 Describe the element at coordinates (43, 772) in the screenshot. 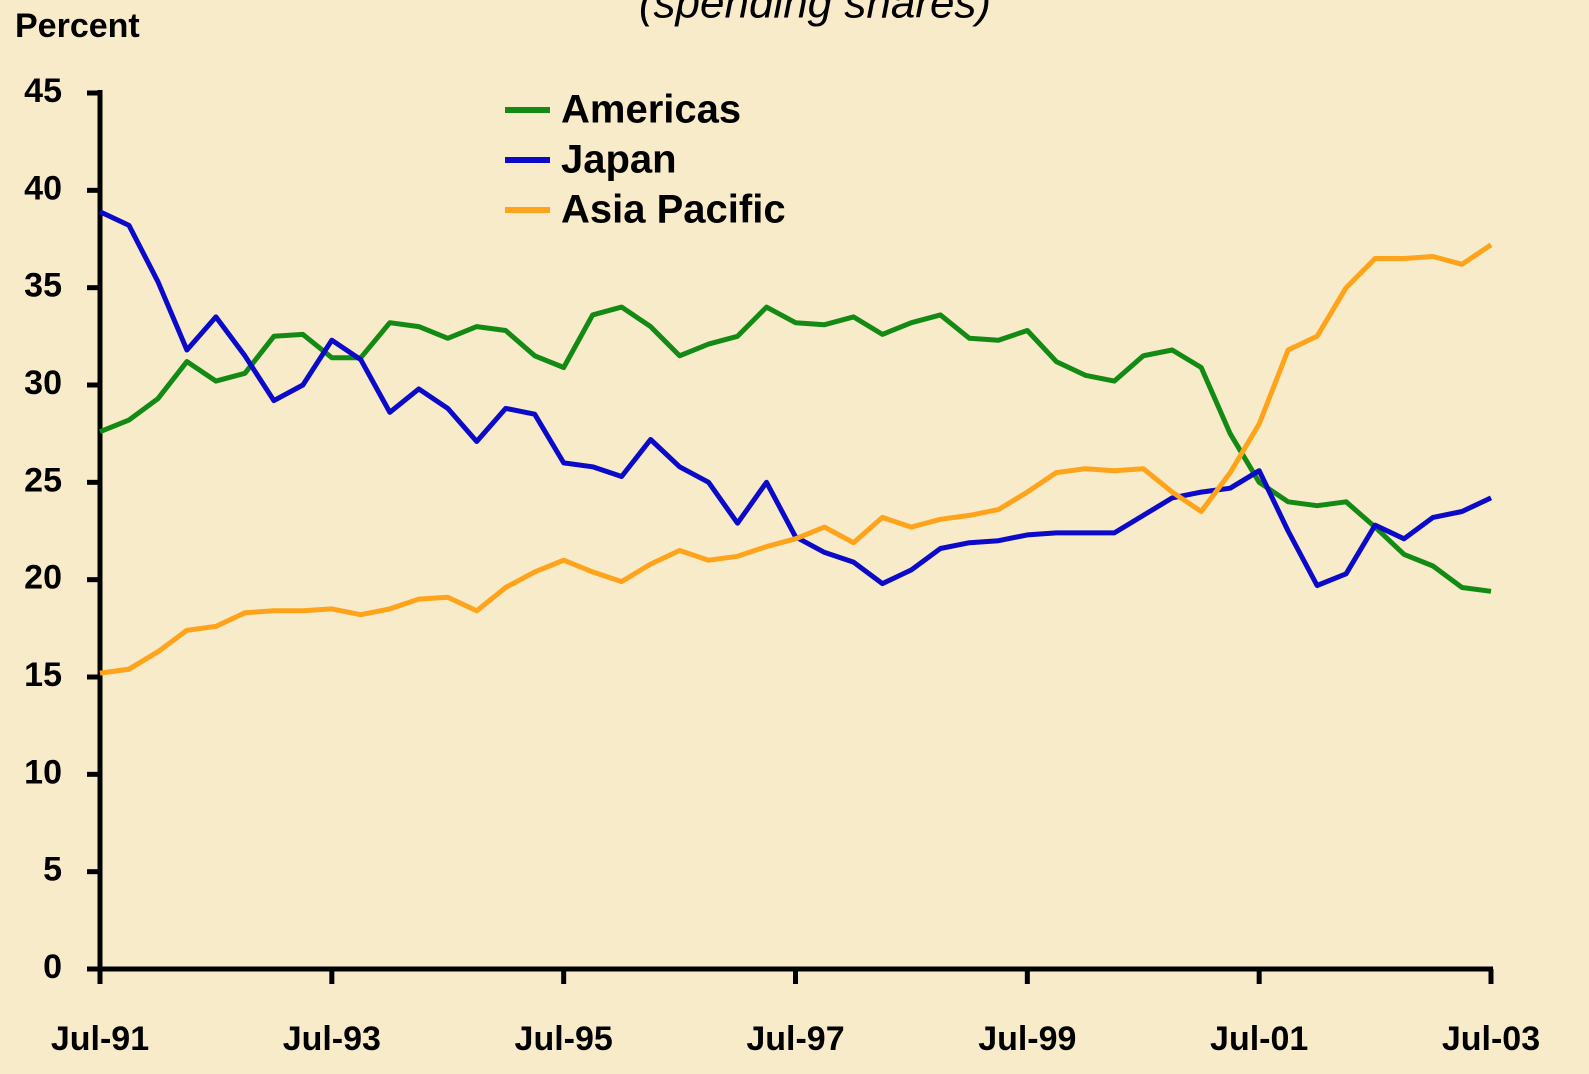

I see `y-tick-label: 10` at that location.